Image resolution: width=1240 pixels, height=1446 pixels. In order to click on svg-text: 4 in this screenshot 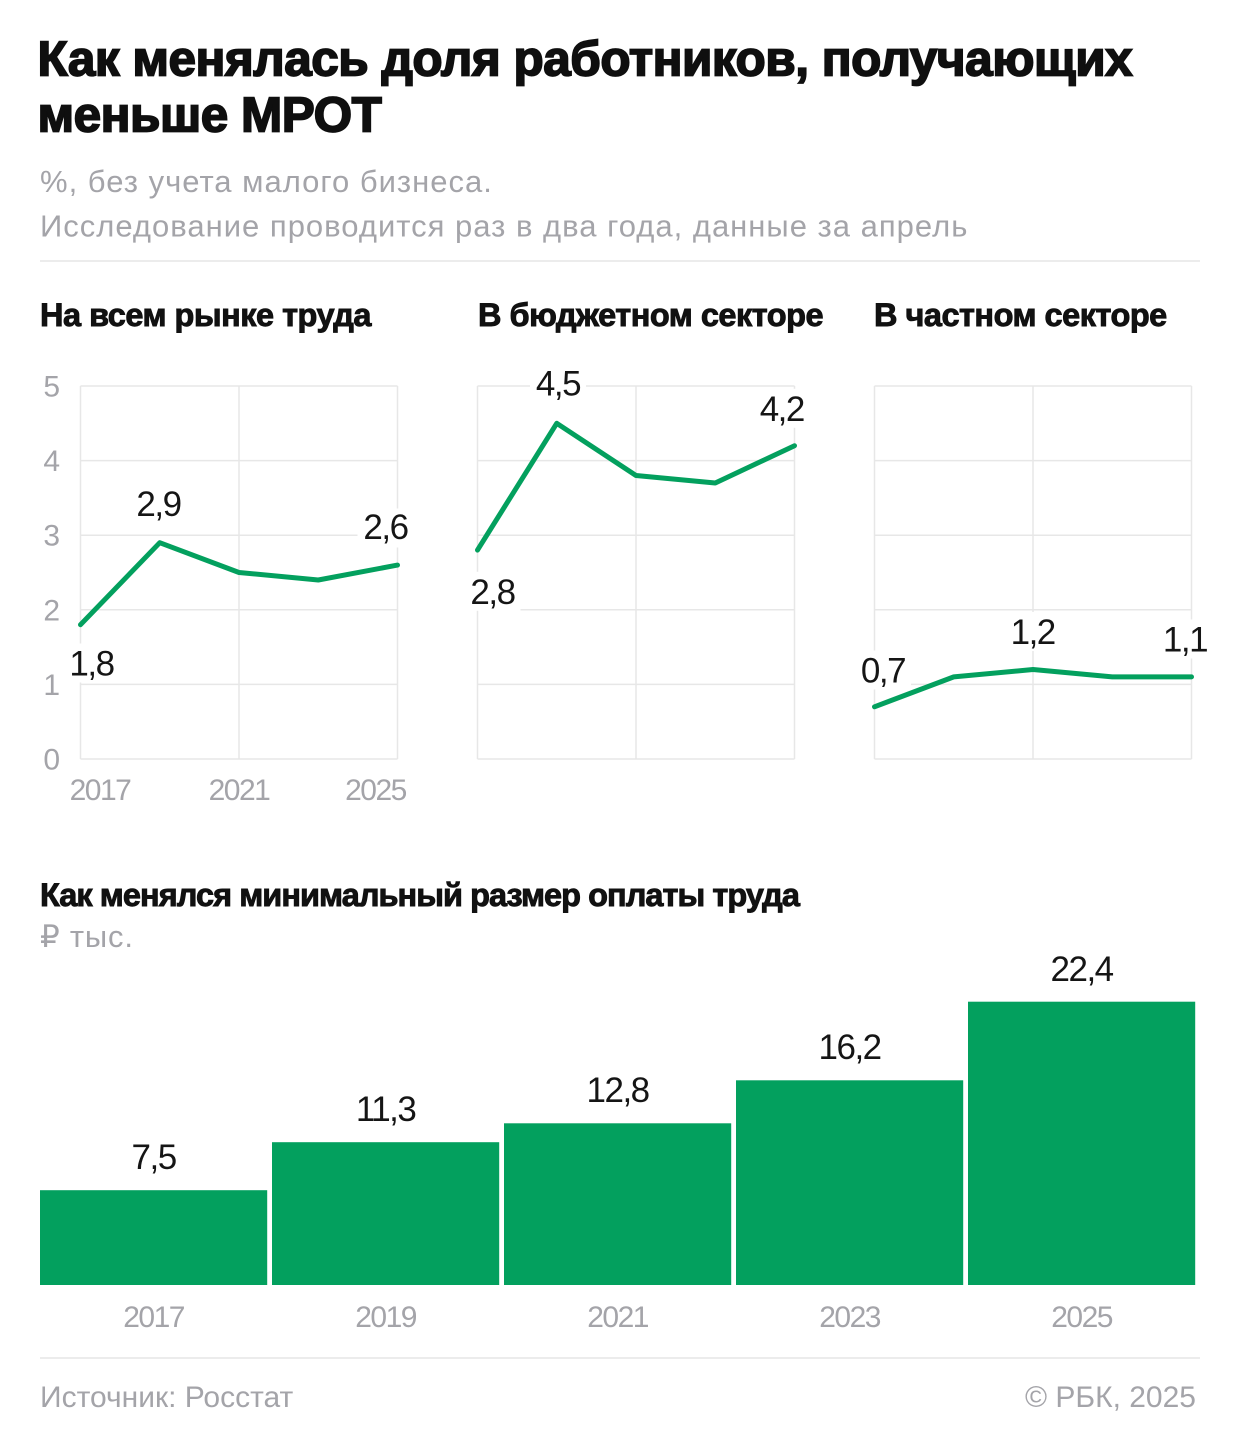, I will do `click(51, 461)`.